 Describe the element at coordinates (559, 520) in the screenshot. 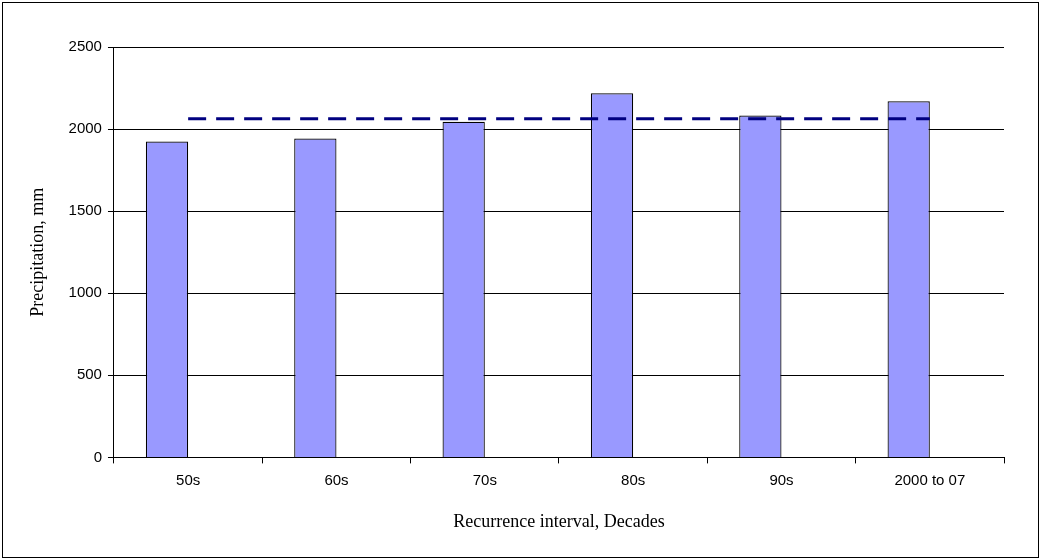

I see `x-axis-title: Recurrence interval, Decades` at that location.